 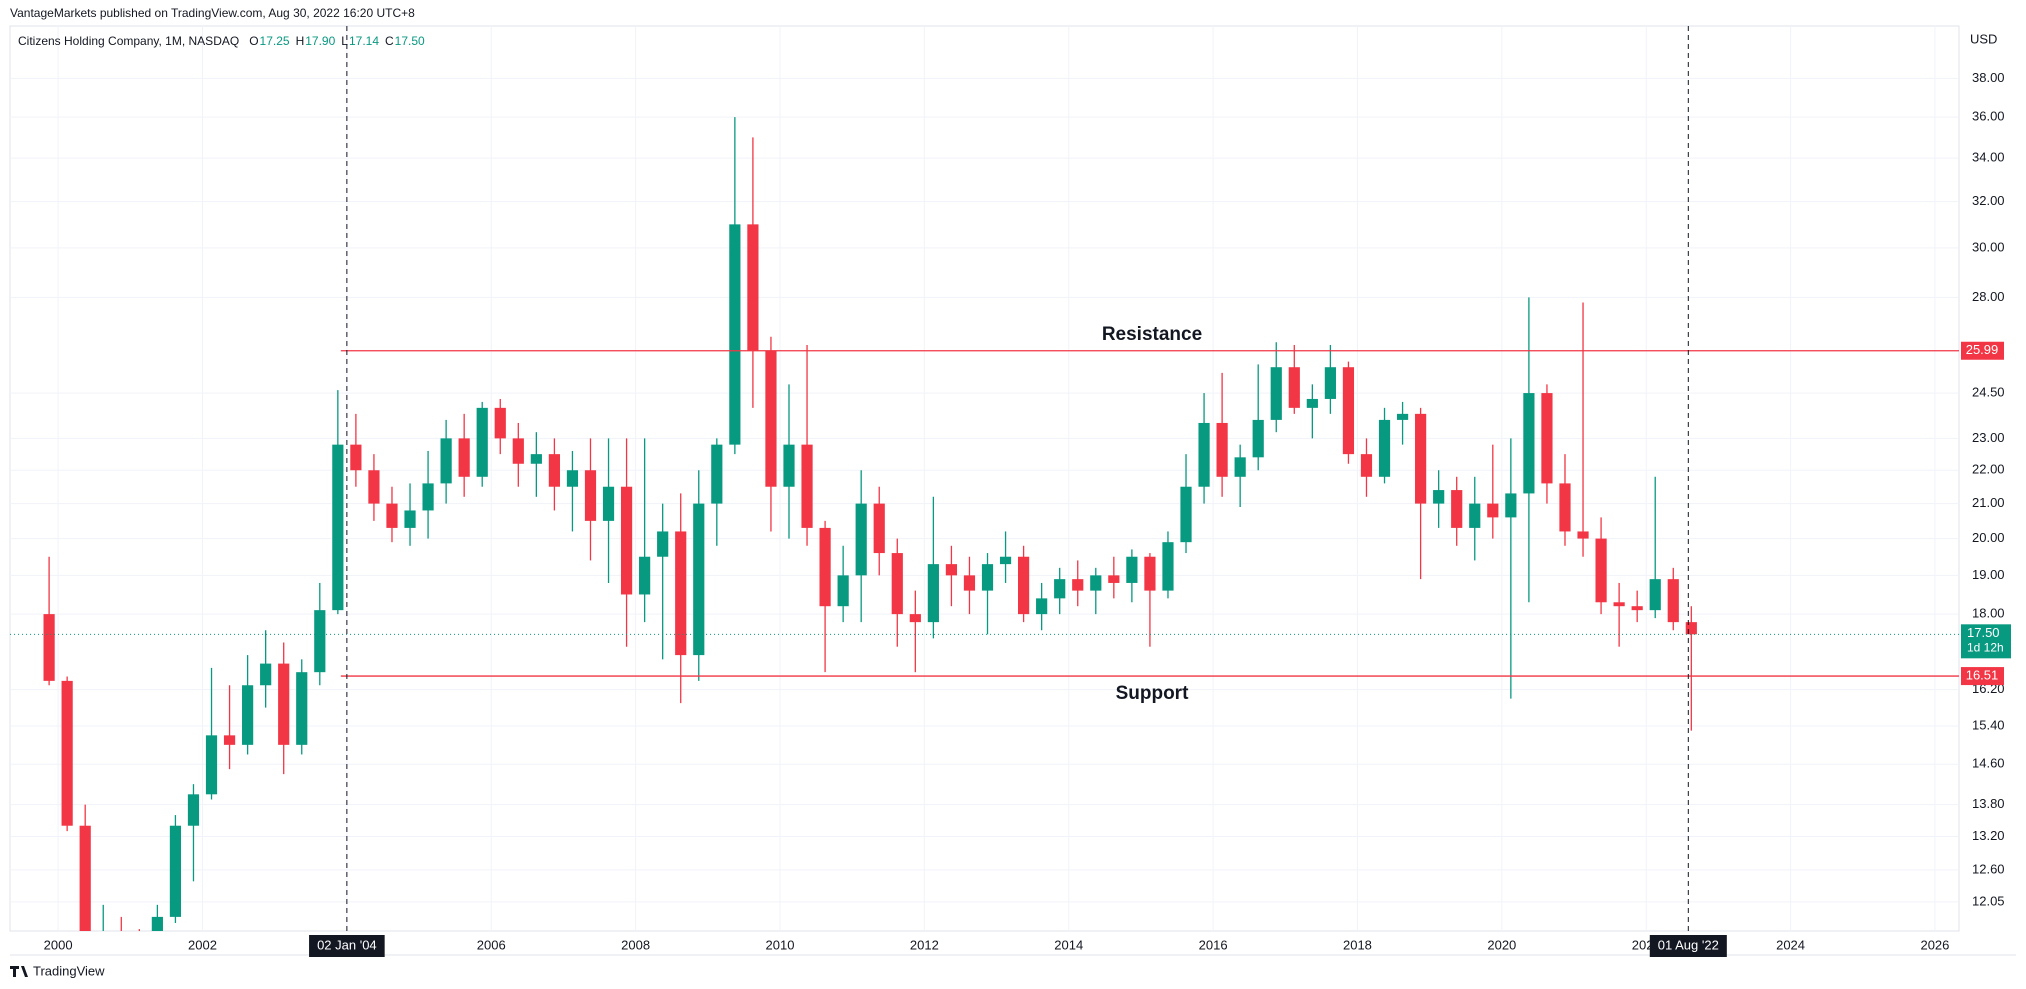 What do you see at coordinates (1988, 574) in the screenshot?
I see `y-tick-label: 19.00` at bounding box center [1988, 574].